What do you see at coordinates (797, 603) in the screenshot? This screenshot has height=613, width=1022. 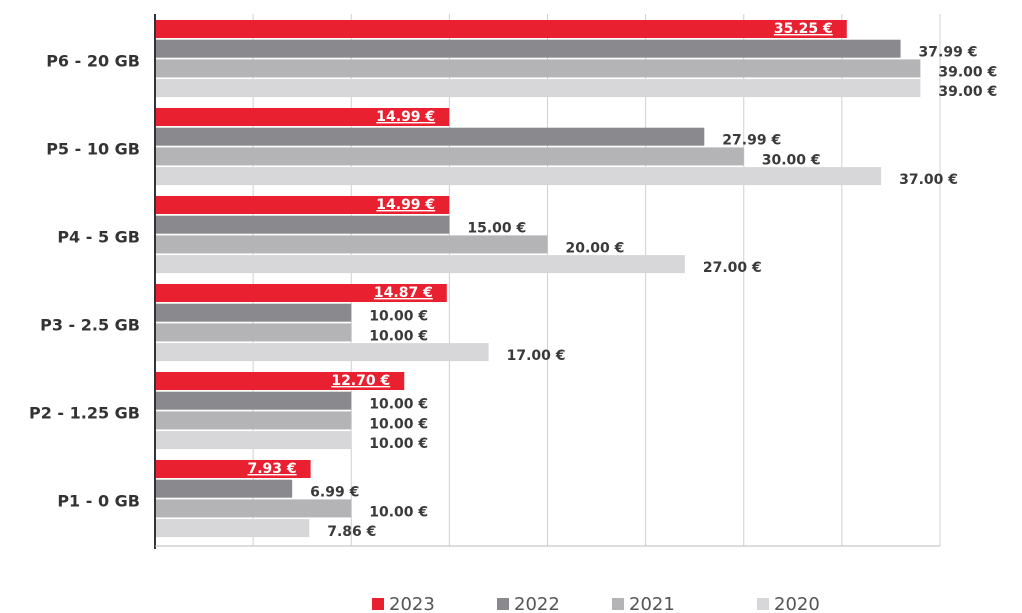 I see `legend-label: 2020` at bounding box center [797, 603].